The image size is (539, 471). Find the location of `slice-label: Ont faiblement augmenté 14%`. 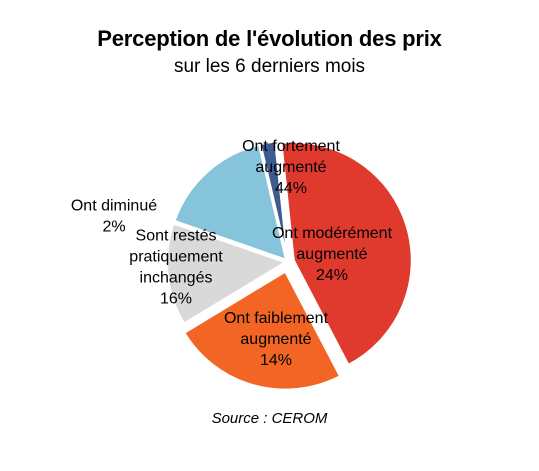

slice-label: Ont faiblement augmenté 14% is located at coordinates (276, 339).